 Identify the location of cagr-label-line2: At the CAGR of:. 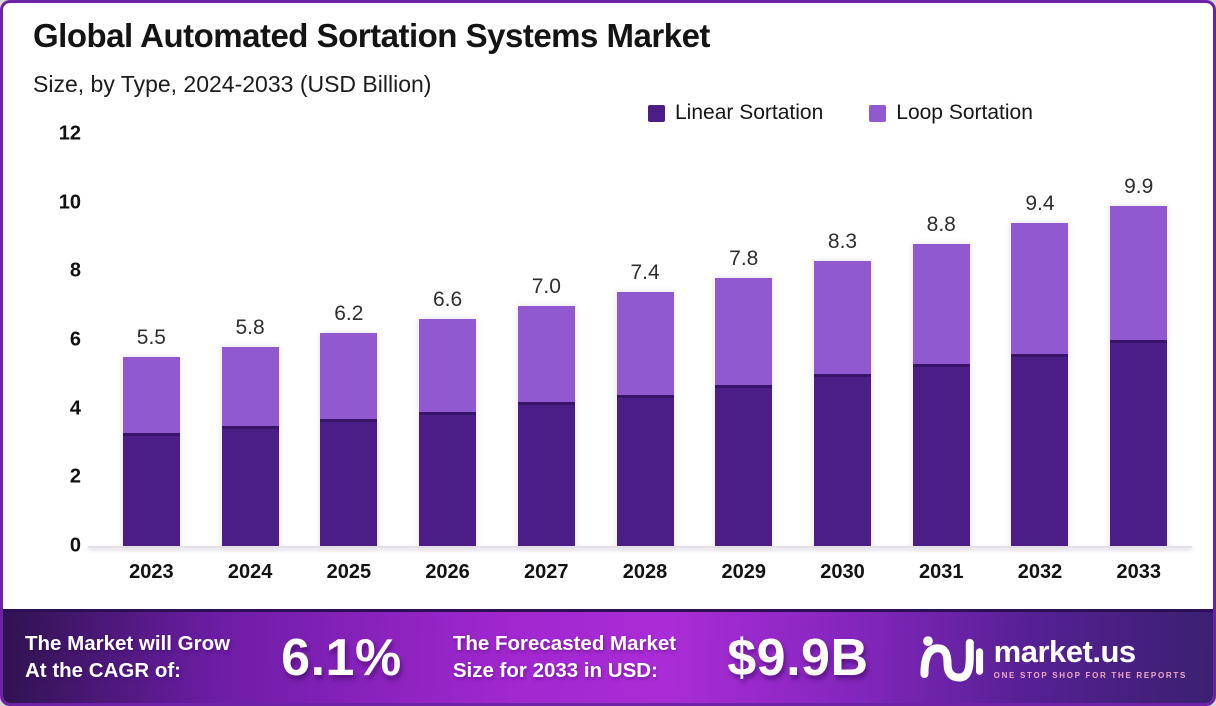
(103, 670).